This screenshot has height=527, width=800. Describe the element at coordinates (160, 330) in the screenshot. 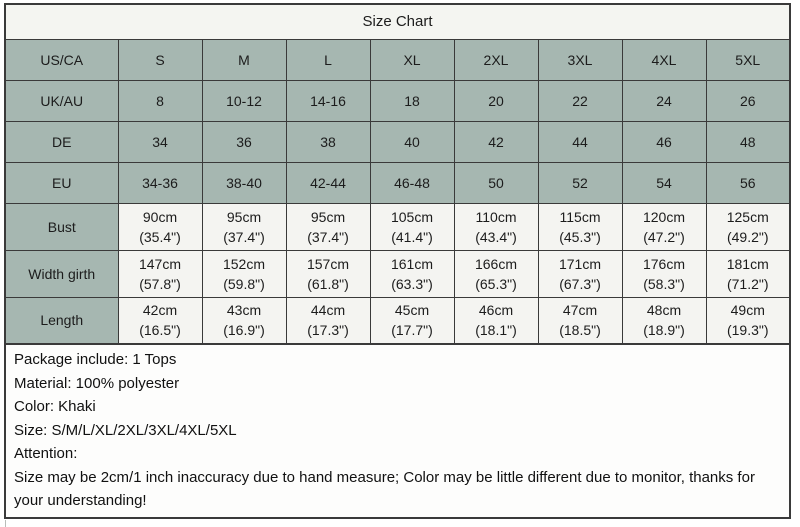

I see `measurement-inches: (16.5")` at that location.